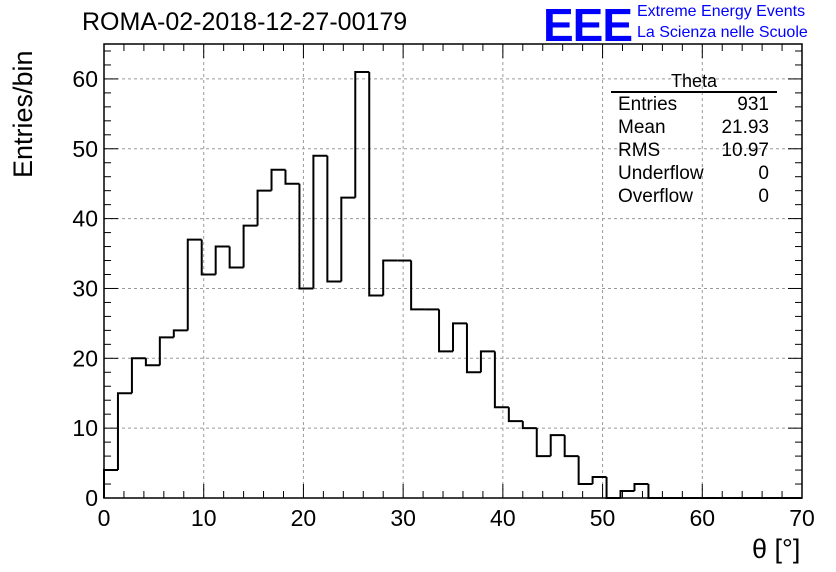 The width and height of the screenshot is (836, 572). Describe the element at coordinates (661, 173) in the screenshot. I see `stats-label: Underflow` at that location.